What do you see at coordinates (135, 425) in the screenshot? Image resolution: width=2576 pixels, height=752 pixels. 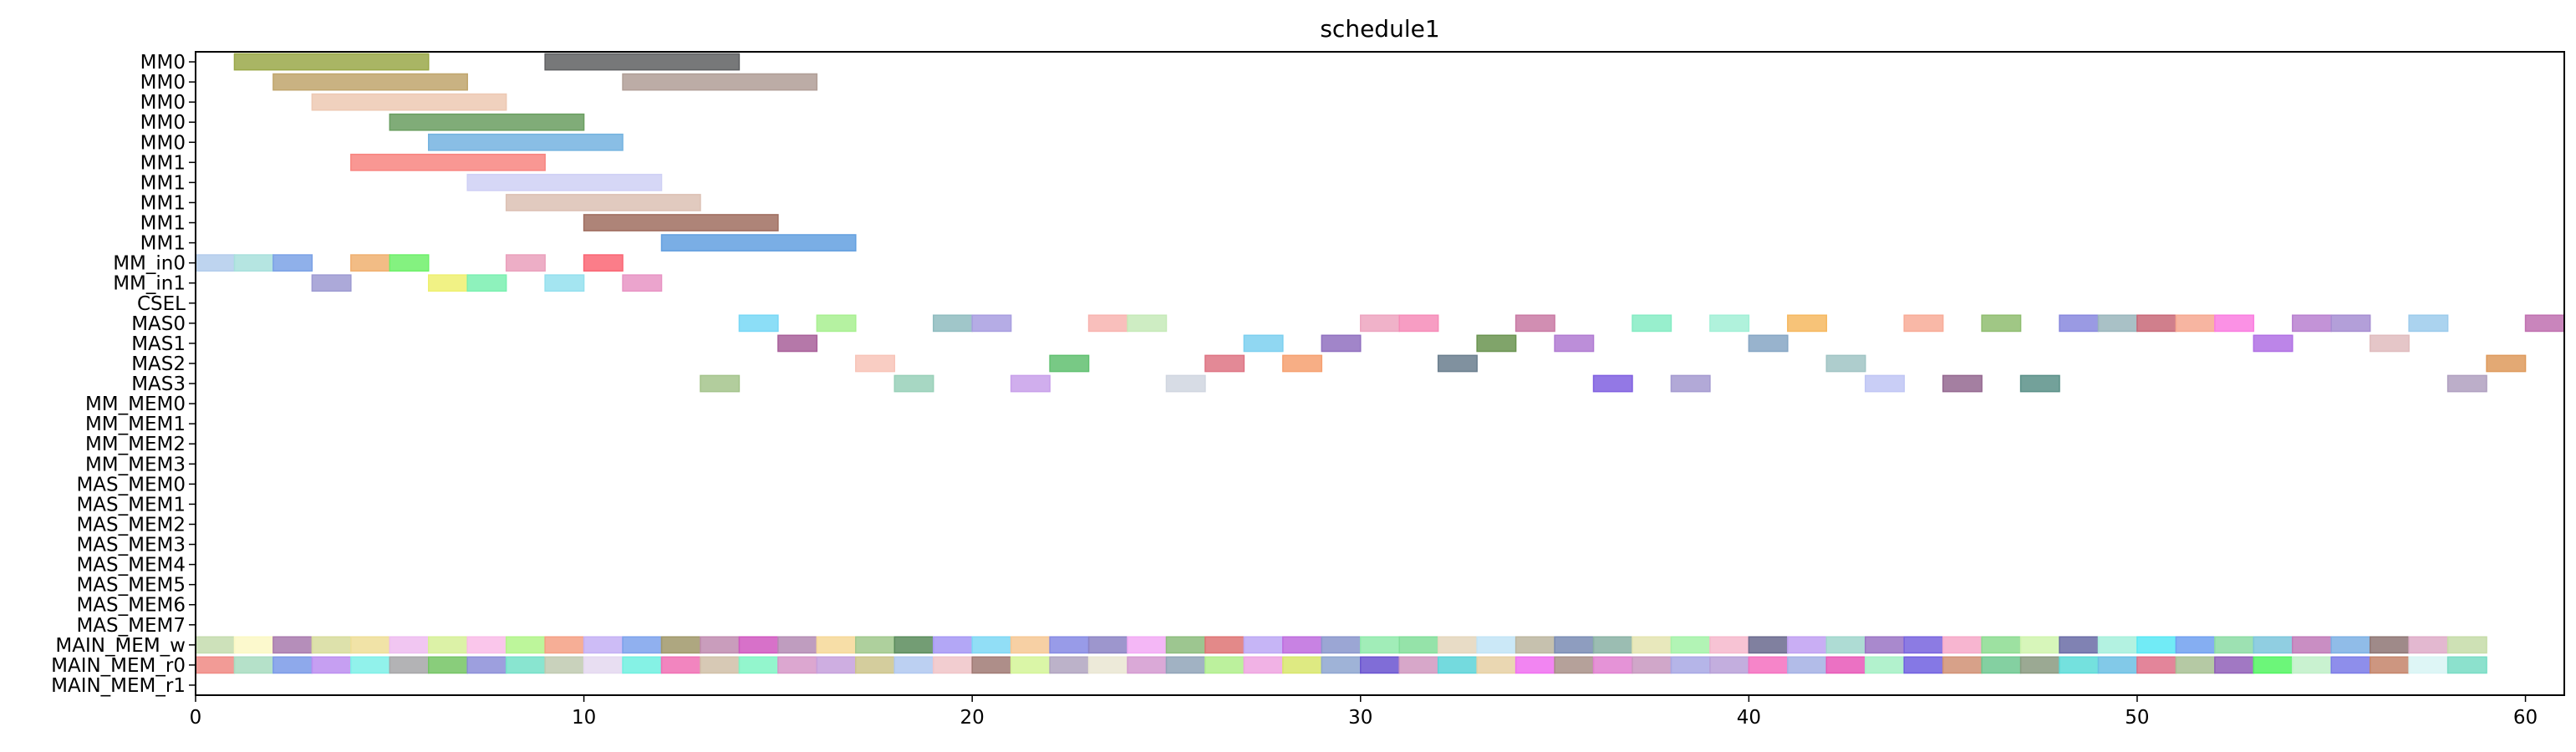 I see `resource-label: MM_MEM1` at bounding box center [135, 425].